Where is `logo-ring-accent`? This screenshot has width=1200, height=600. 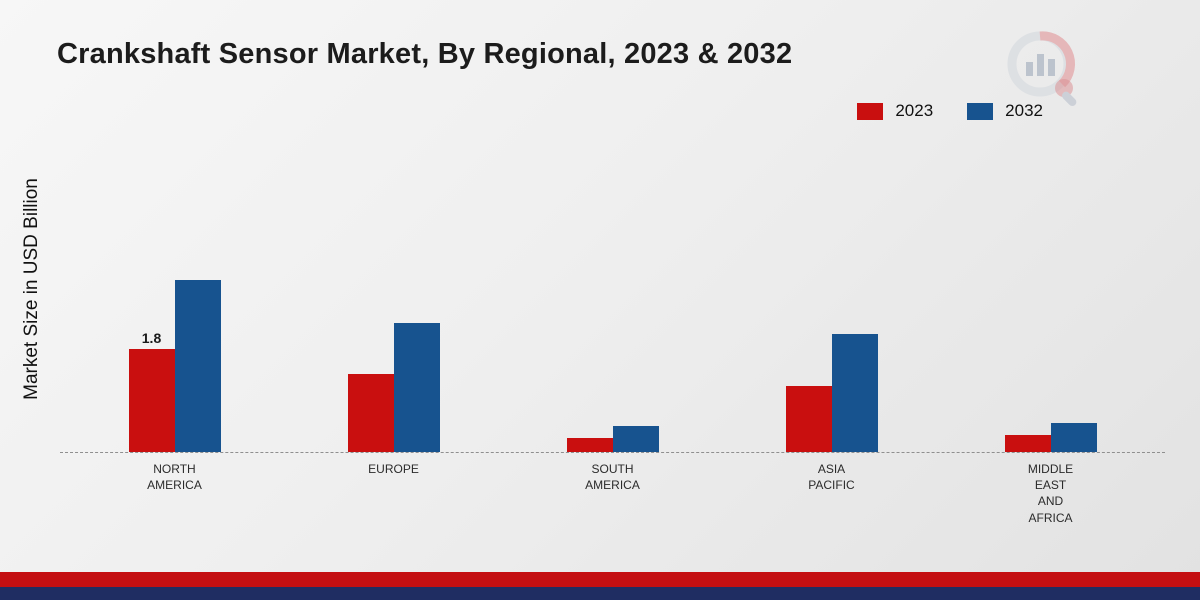 logo-ring-accent is located at coordinates (1057, 59).